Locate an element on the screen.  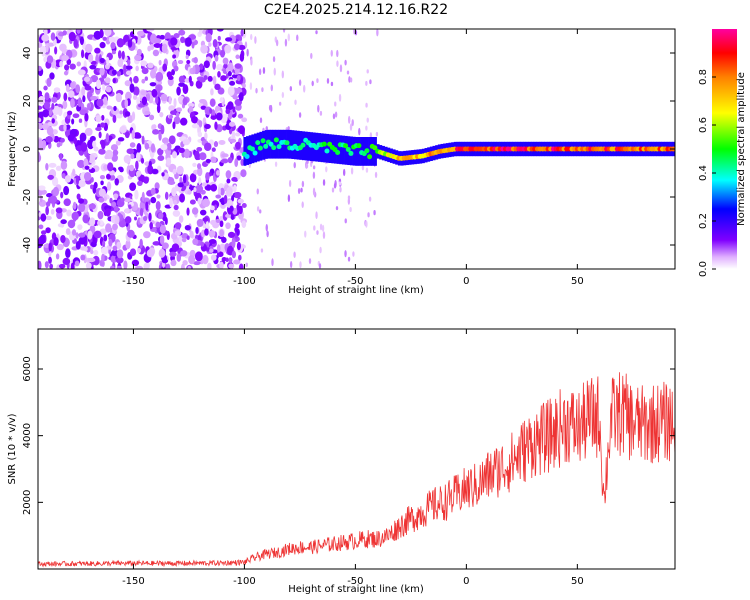
y-tick-label: 0 is located at coordinates (27, 149).